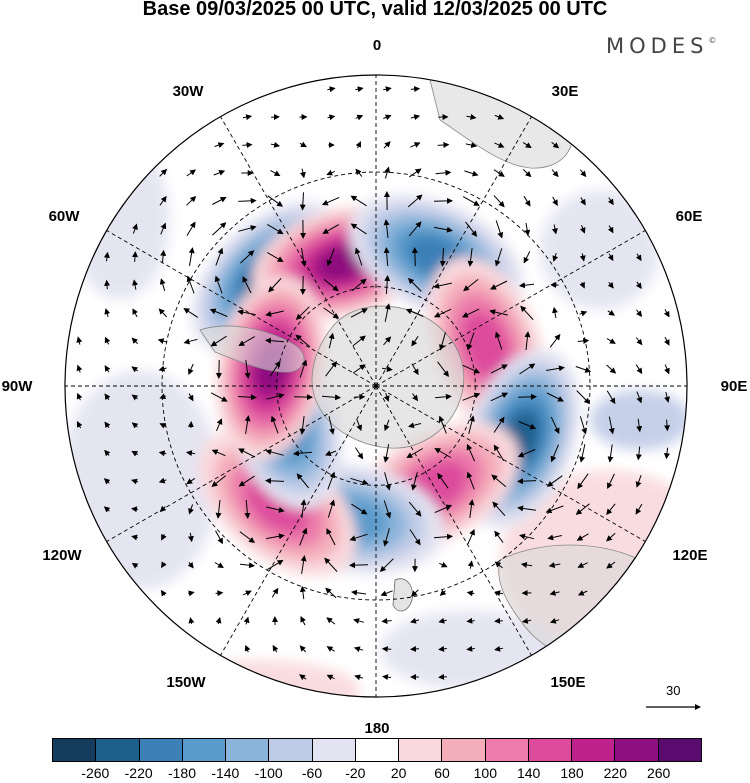  What do you see at coordinates (485, 346) in the screenshot?
I see `anomaly-contour` at bounding box center [485, 346].